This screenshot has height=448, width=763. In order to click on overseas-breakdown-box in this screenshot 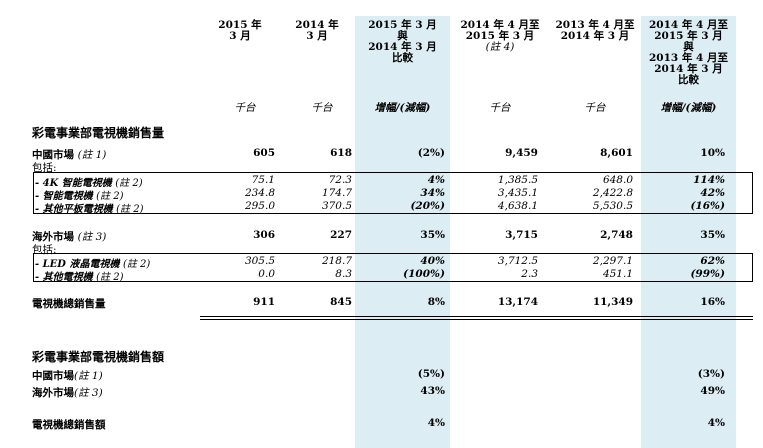, I will do `click(393, 267)`.